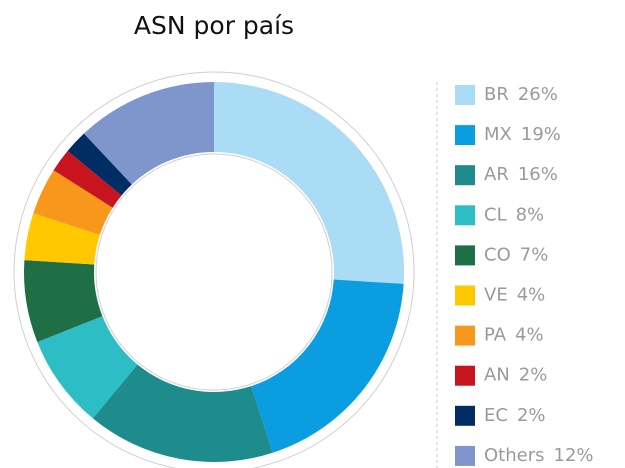 This screenshot has width=625, height=468. I want to click on legend-name: VE, so click(496, 295).